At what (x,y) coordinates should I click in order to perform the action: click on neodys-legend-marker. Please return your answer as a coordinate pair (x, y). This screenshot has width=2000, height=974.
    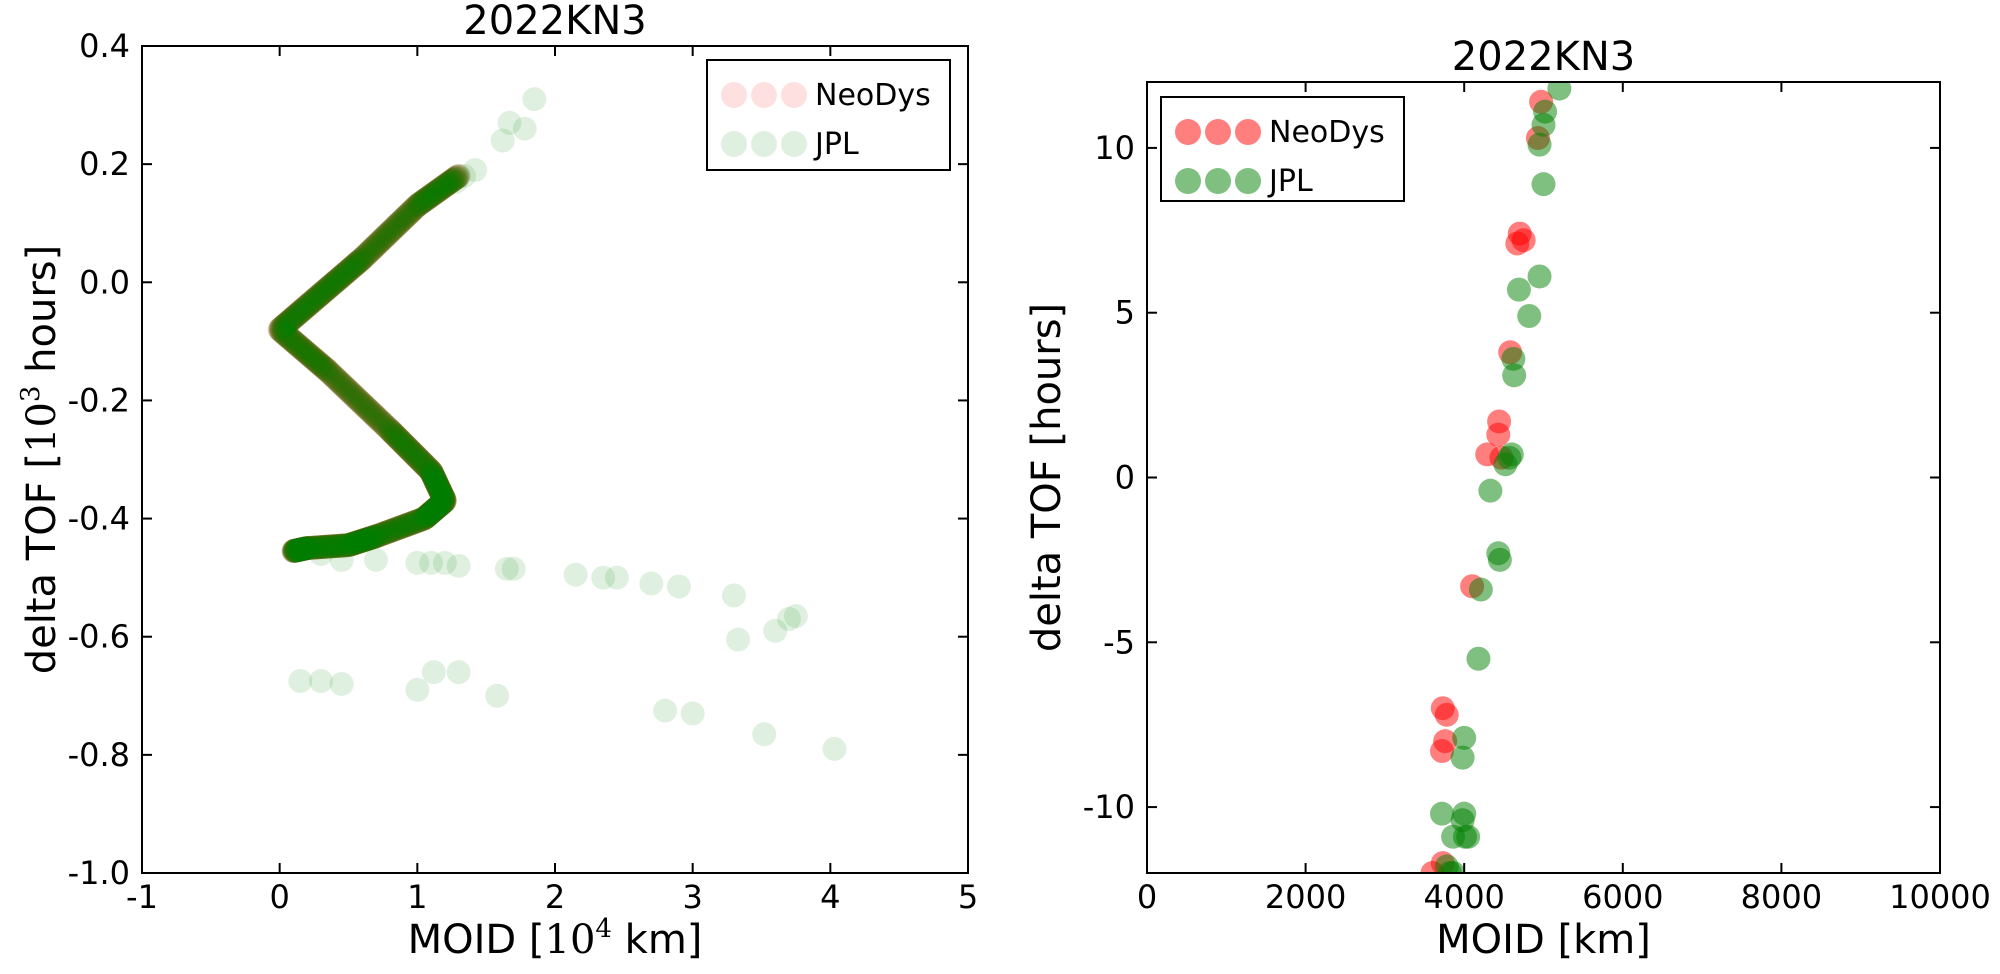
    Looking at the image, I should click on (1248, 132).